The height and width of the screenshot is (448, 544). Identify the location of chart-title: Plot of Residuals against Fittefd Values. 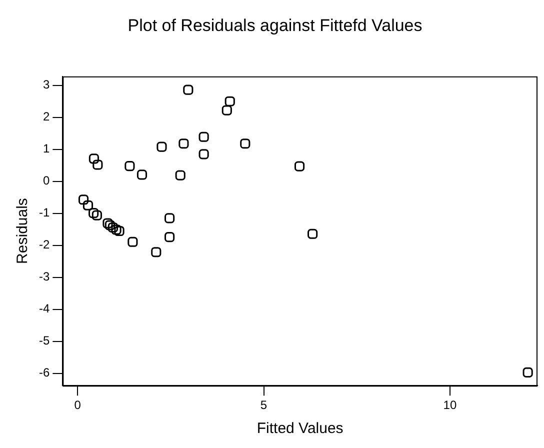
(275, 25).